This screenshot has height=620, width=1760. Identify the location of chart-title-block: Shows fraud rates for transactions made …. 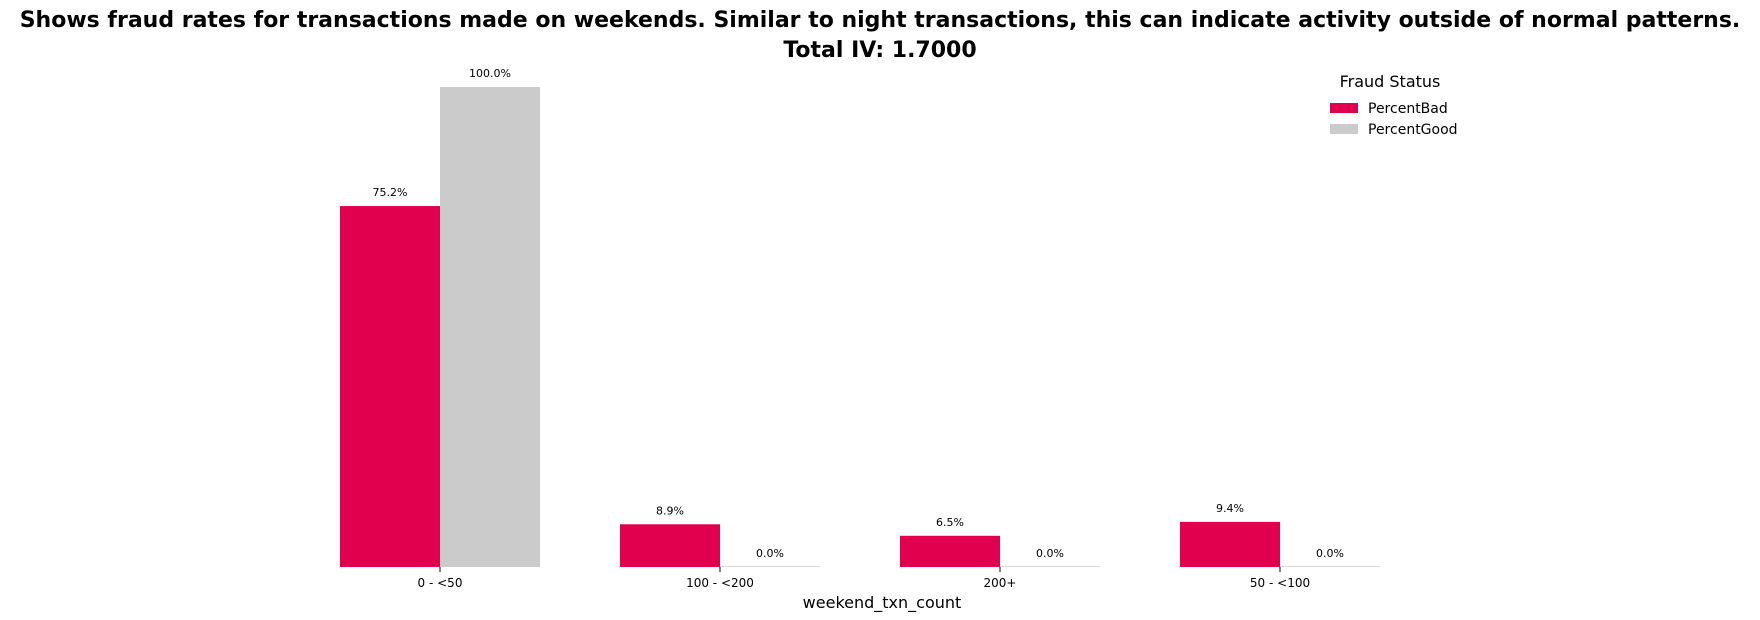
(880, 36).